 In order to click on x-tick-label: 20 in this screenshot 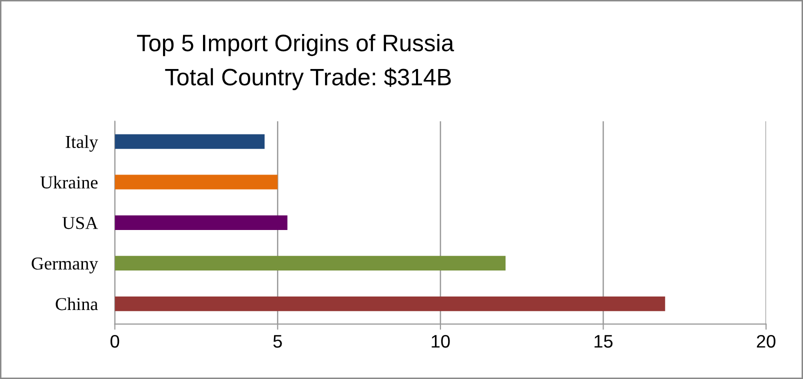, I will do `click(766, 341)`.